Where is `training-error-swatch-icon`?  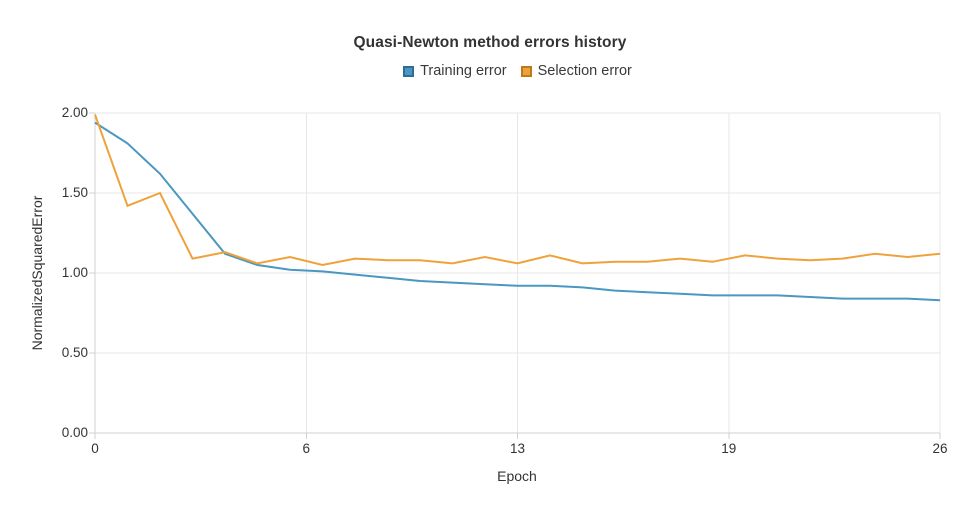 training-error-swatch-icon is located at coordinates (409, 71).